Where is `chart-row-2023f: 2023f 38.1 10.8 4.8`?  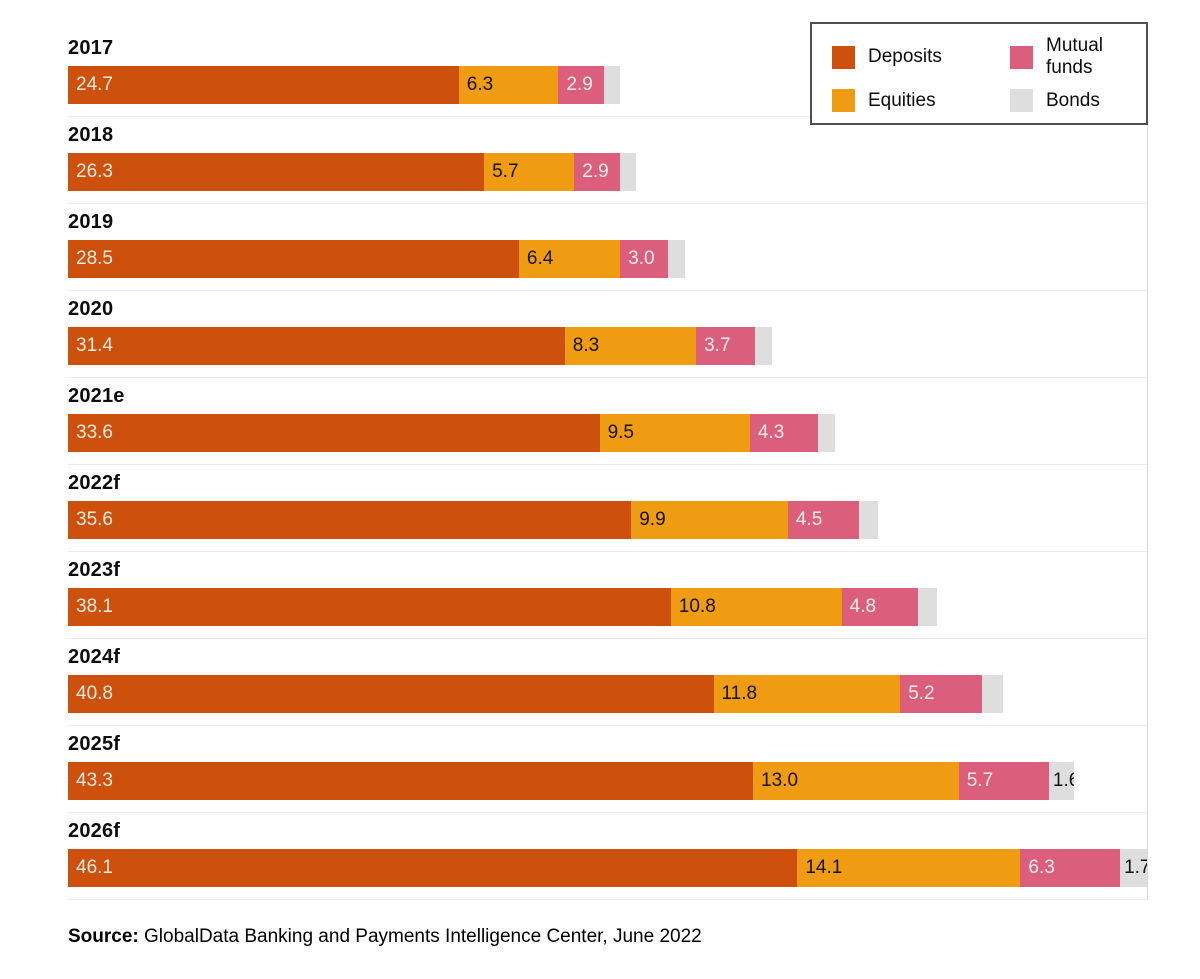 chart-row-2023f: 2023f 38.1 10.8 4.8 is located at coordinates (607, 595).